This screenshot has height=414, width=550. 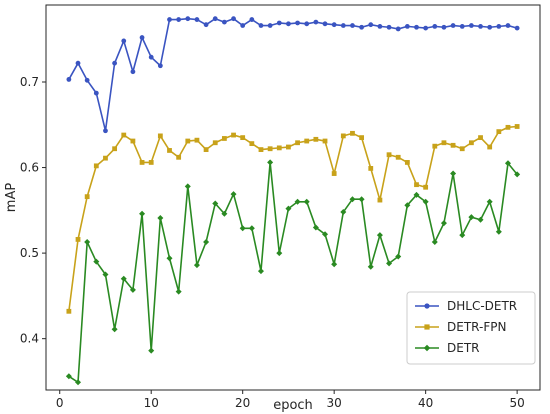 I want to click on x-tick-label: 0, so click(x=60, y=403).